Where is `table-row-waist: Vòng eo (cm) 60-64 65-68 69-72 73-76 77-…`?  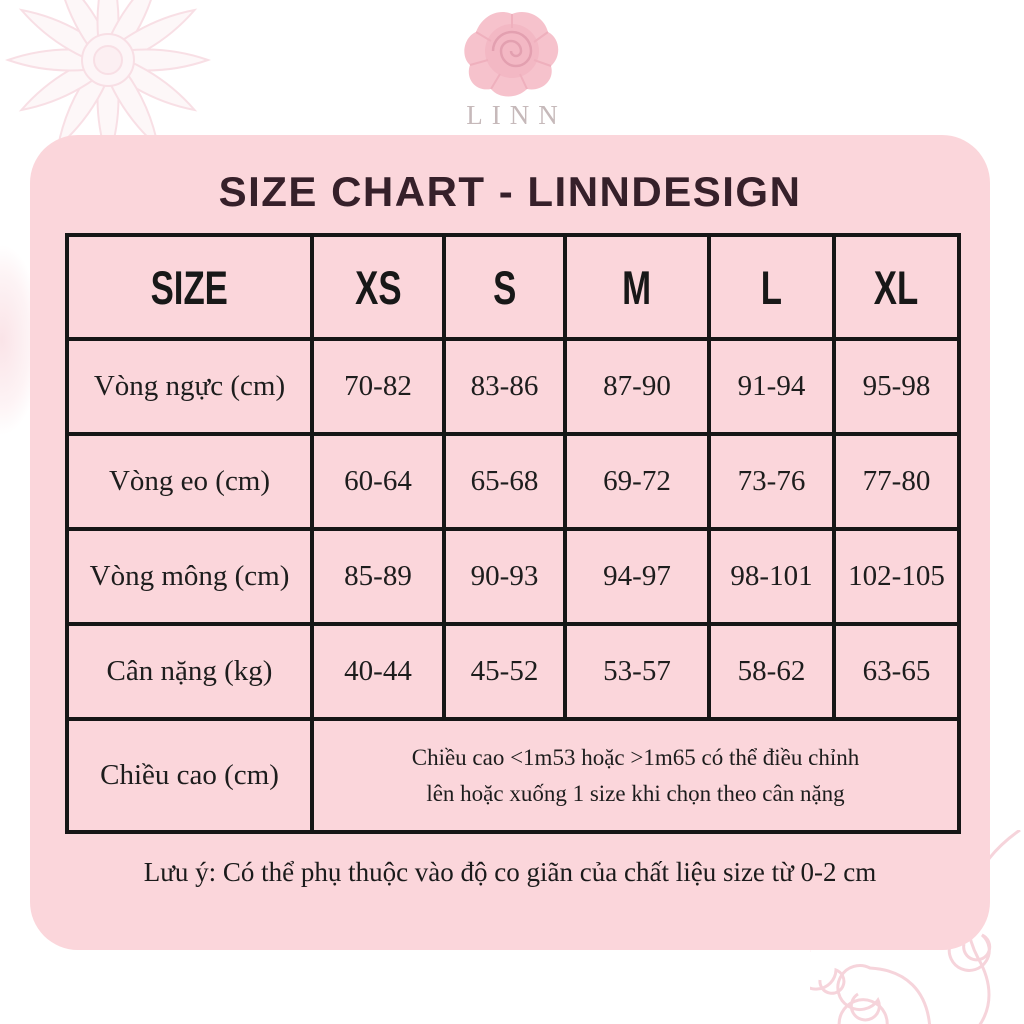 table-row-waist: Vòng eo (cm) 60-64 65-68 69-72 73-76 77-… is located at coordinates (513, 481).